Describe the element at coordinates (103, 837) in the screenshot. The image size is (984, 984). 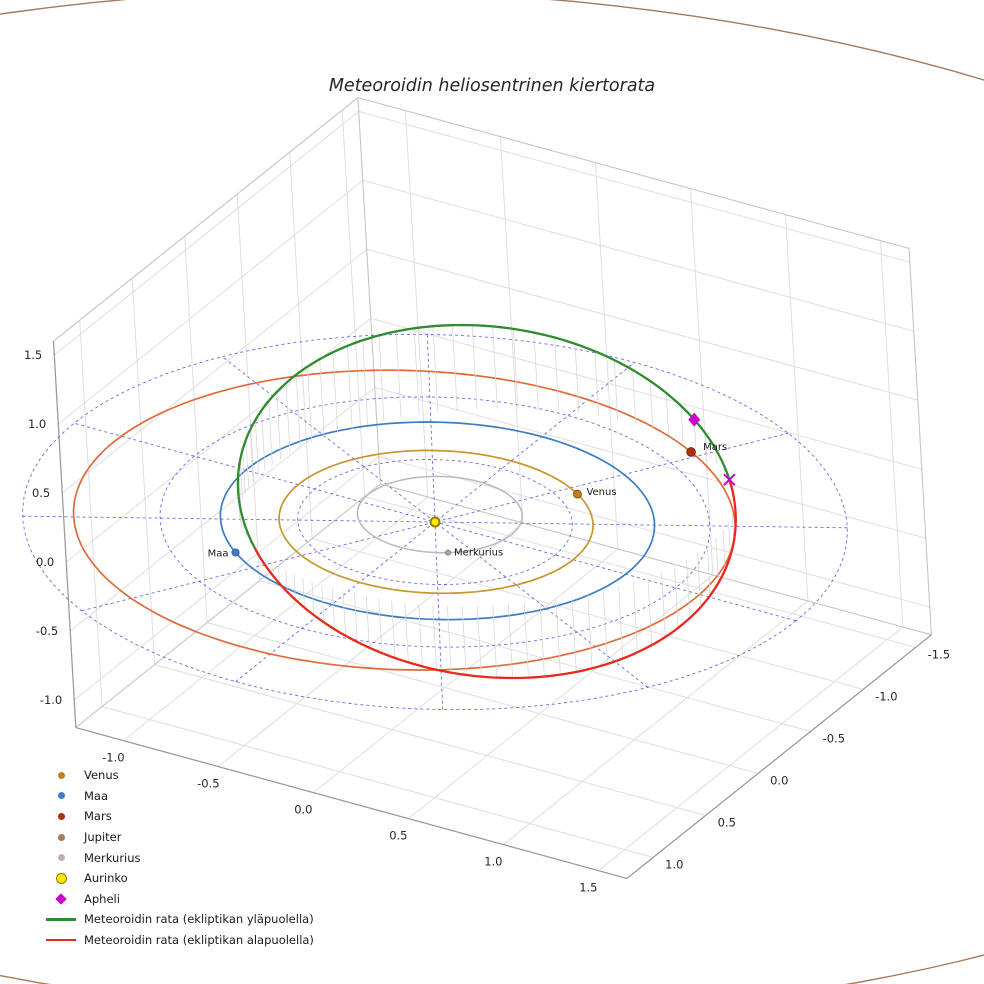
I see `legend-label: Jupiter` at that location.